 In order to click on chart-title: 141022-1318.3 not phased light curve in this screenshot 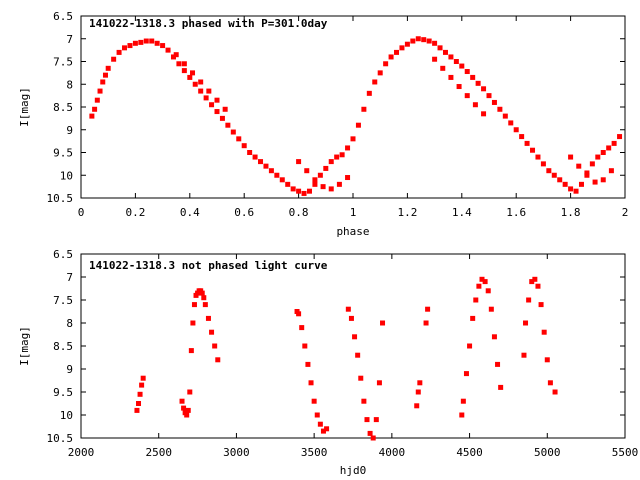, I will do `click(208, 265)`.